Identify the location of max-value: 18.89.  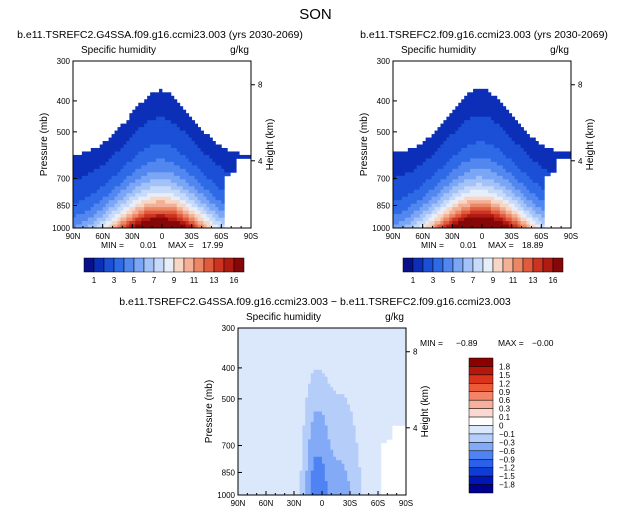
(533, 245).